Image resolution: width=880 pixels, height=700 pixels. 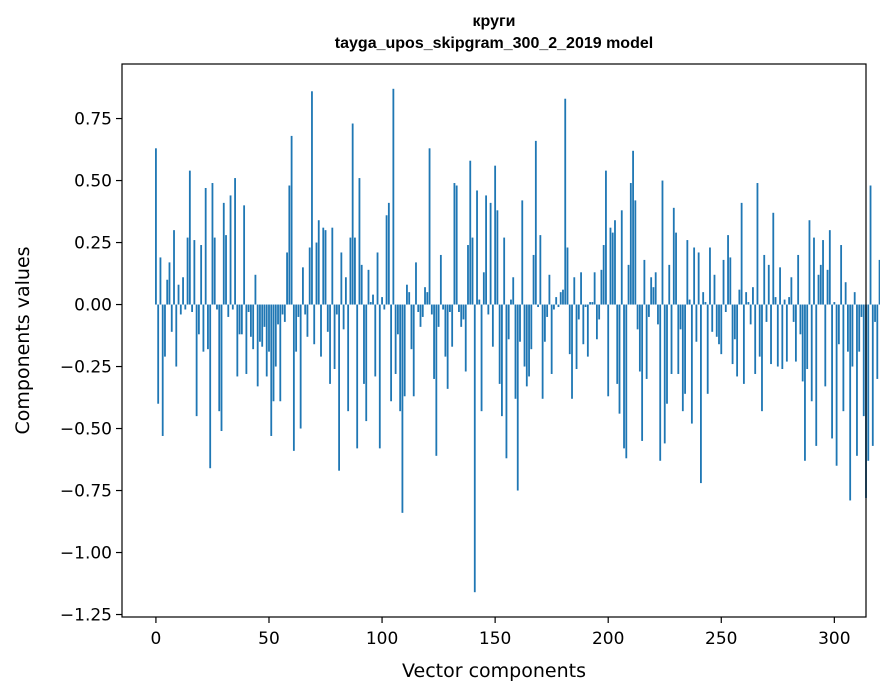 What do you see at coordinates (23, 340) in the screenshot?
I see `y-axis-label: Components values` at bounding box center [23, 340].